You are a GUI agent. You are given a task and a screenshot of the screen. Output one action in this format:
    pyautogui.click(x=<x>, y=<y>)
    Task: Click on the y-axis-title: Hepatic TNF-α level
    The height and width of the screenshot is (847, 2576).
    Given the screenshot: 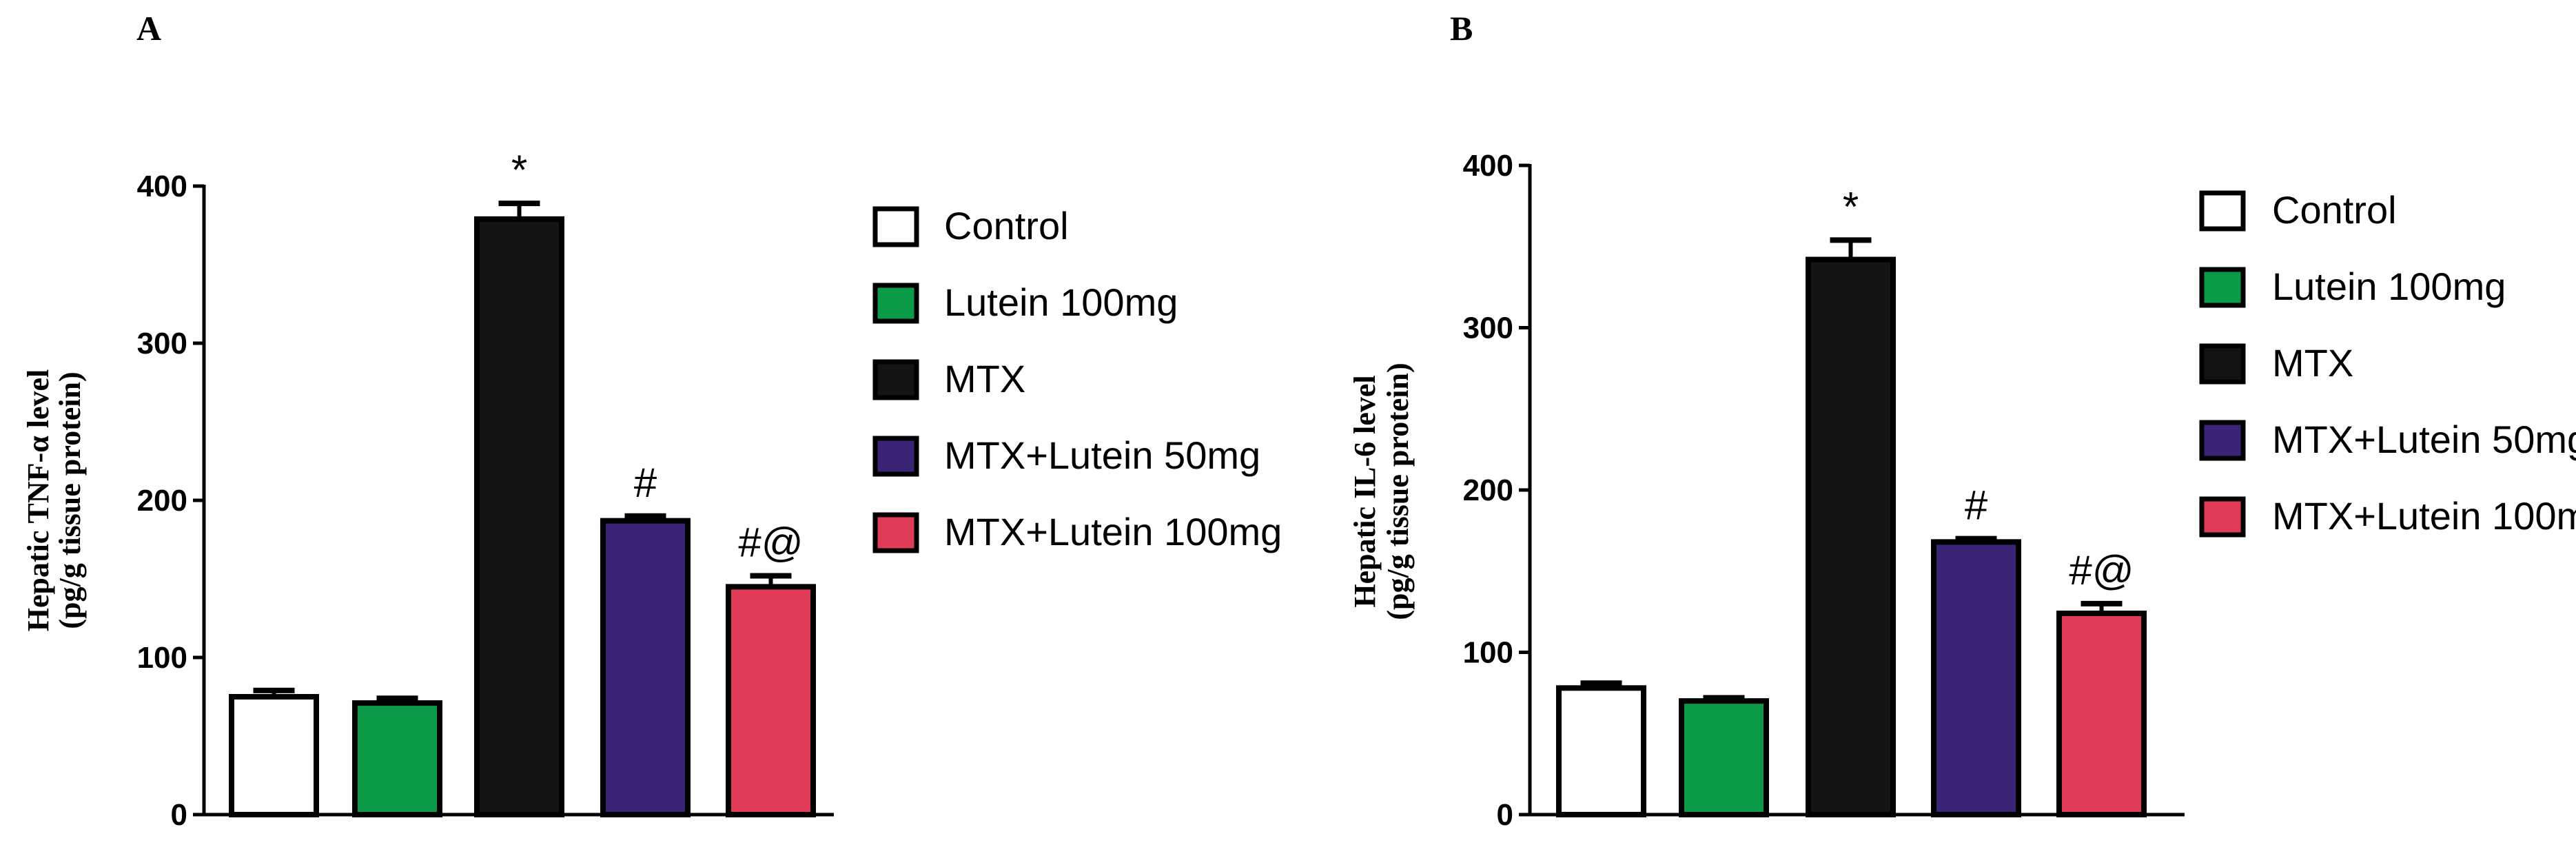 What is the action you would take?
    pyautogui.click(x=38, y=500)
    